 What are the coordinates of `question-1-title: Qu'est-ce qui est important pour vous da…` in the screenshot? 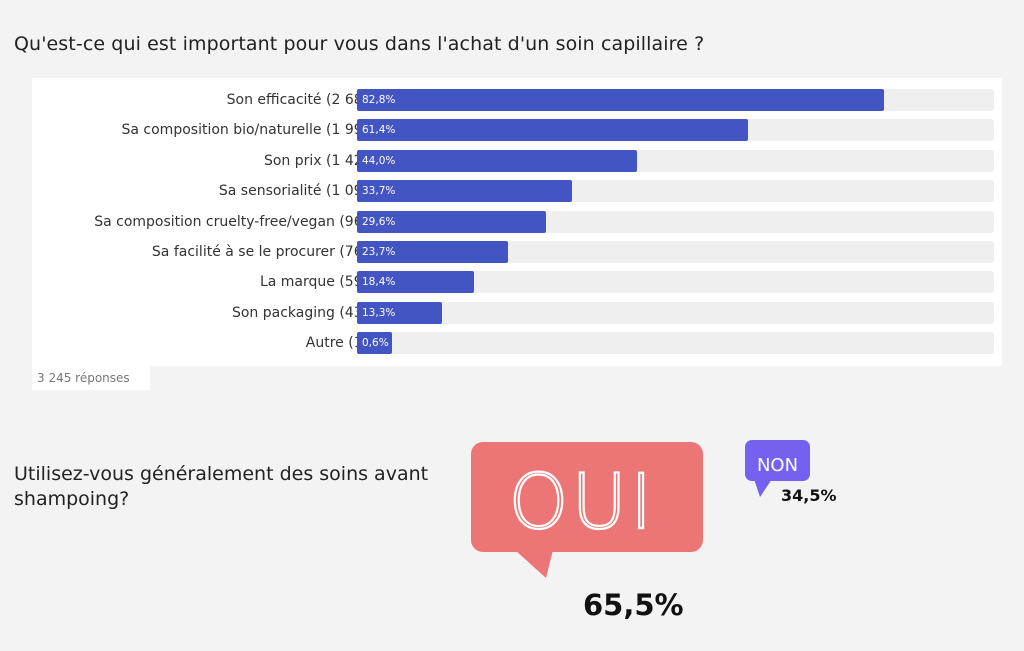 It's located at (359, 44).